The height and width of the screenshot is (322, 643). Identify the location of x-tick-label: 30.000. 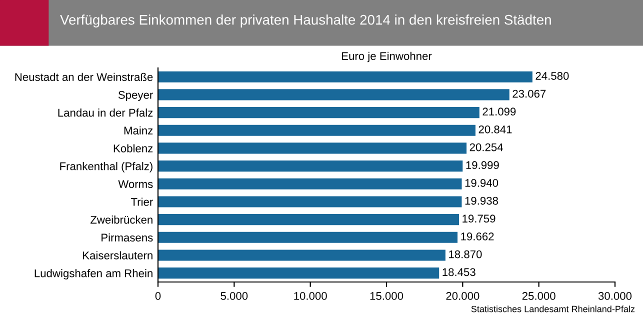
(615, 296).